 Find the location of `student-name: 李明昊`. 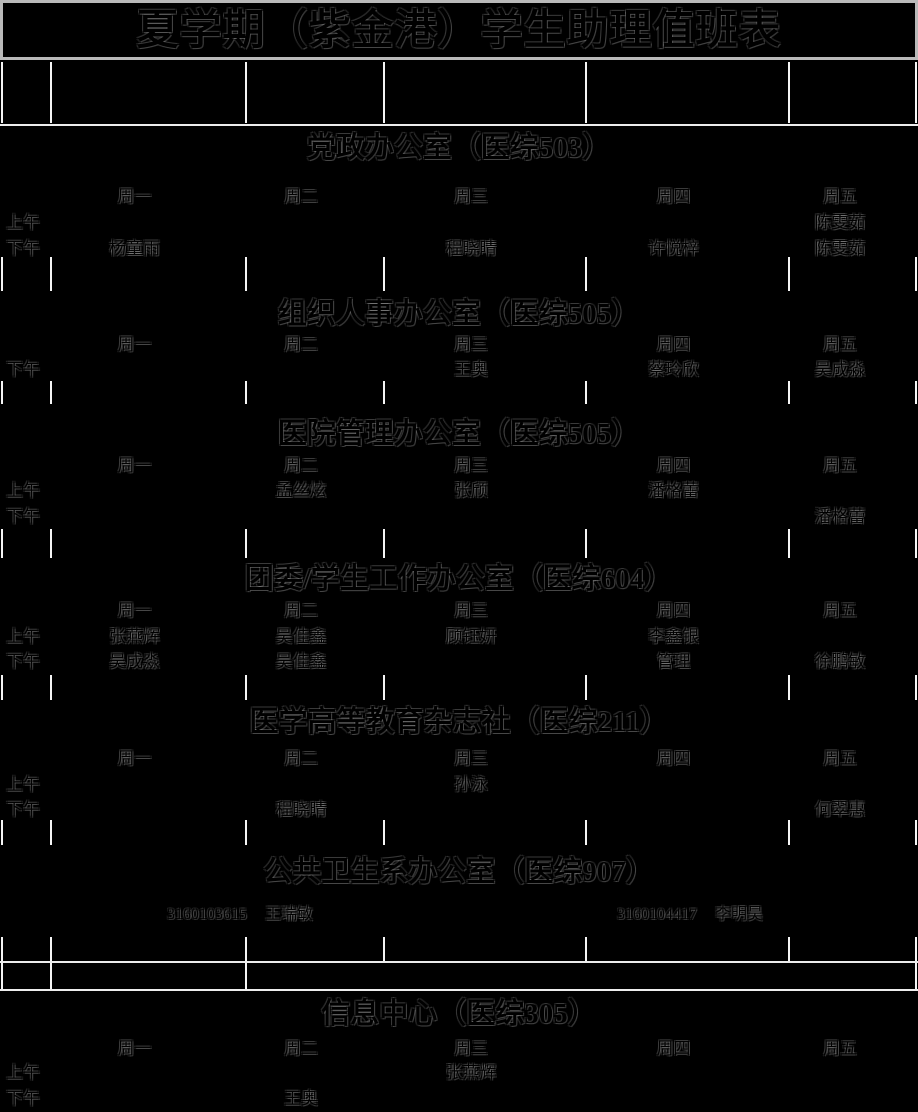

student-name: 李明昊 is located at coordinates (738, 914).